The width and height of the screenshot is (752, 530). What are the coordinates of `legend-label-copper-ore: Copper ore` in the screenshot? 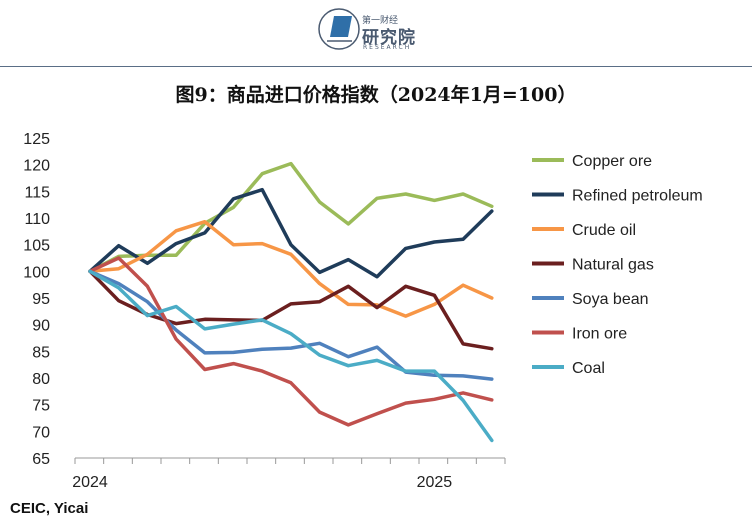 It's located at (612, 161).